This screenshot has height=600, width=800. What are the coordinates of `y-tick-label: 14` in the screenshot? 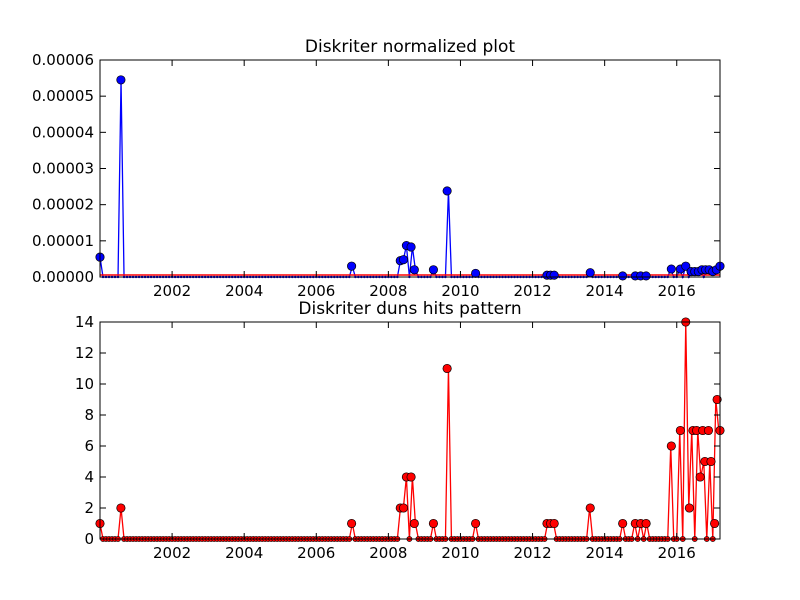 It's located at (84, 322).